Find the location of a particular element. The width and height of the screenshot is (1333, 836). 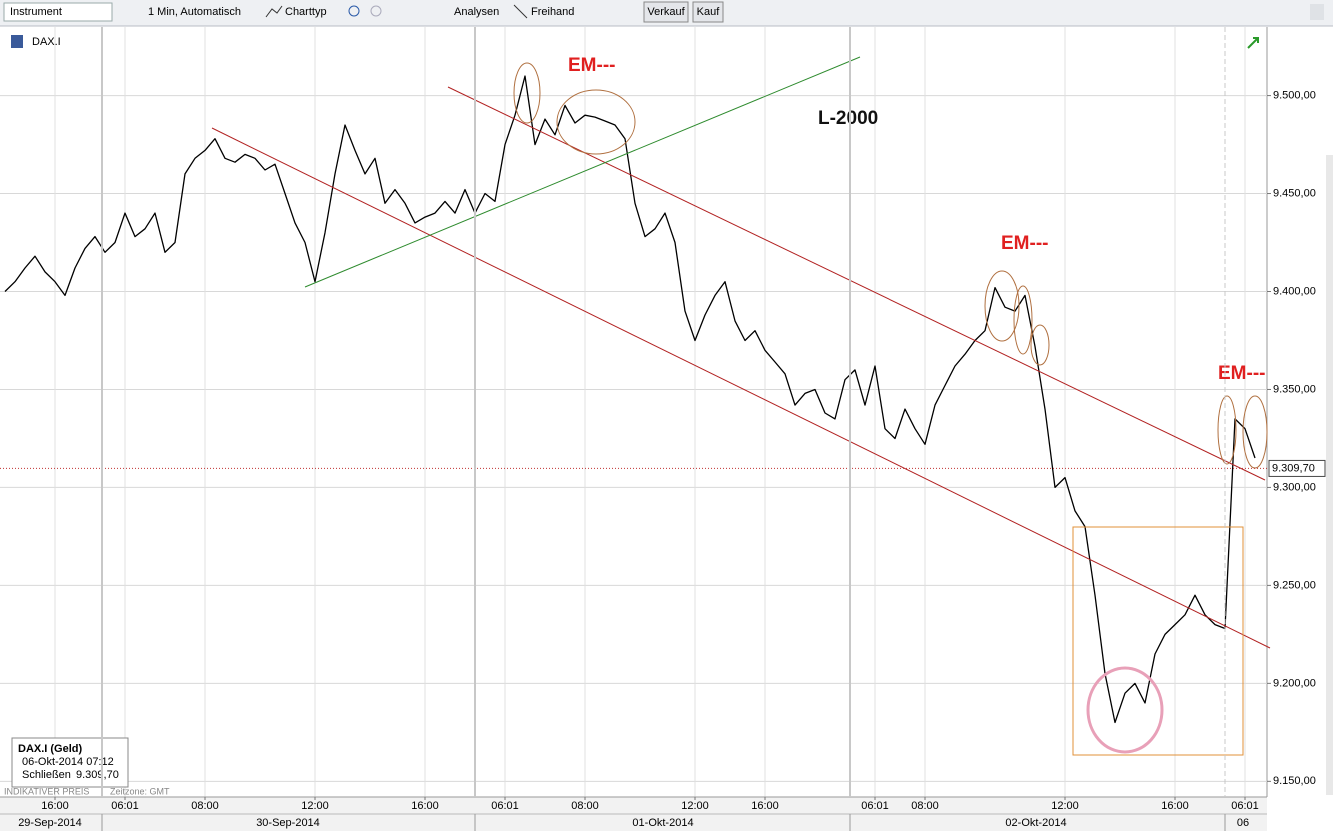

interval-select: 1 Min, Automatisch is located at coordinates (194, 12).